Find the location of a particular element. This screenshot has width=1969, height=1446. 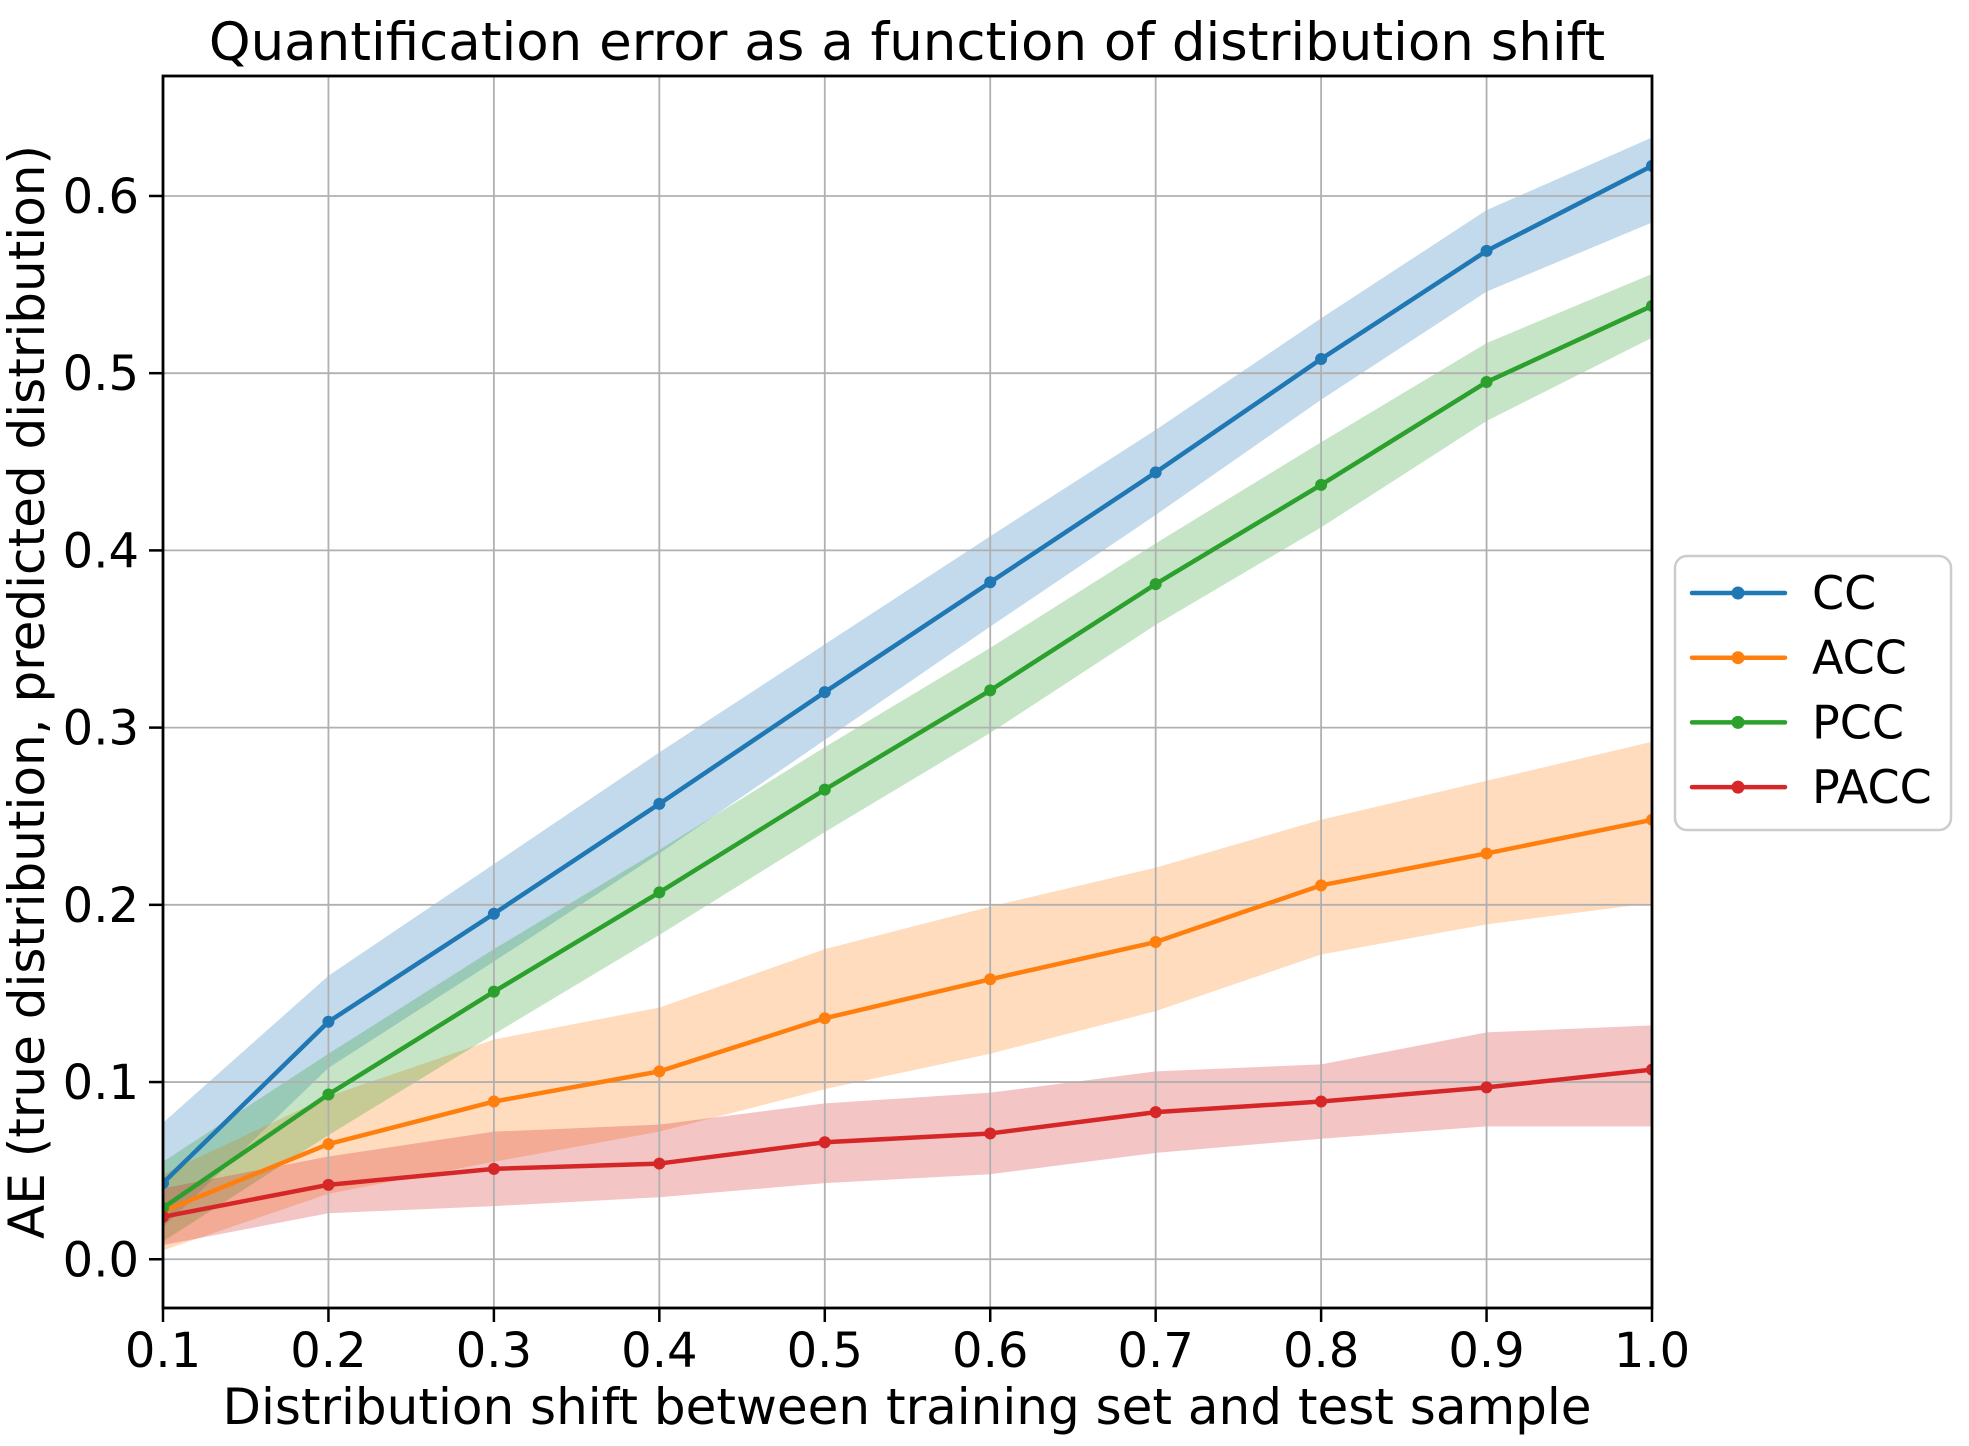

y-tick-label: 0.2 is located at coordinates (101, 906).